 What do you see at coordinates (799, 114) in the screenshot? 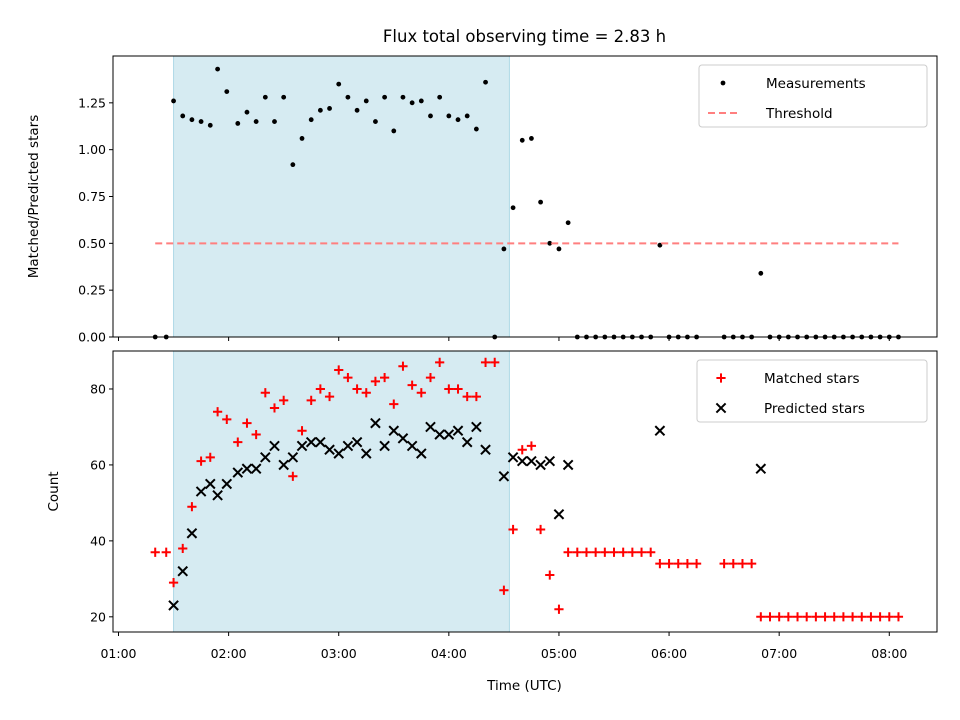
I see `legend-label: Threshold` at bounding box center [799, 114].